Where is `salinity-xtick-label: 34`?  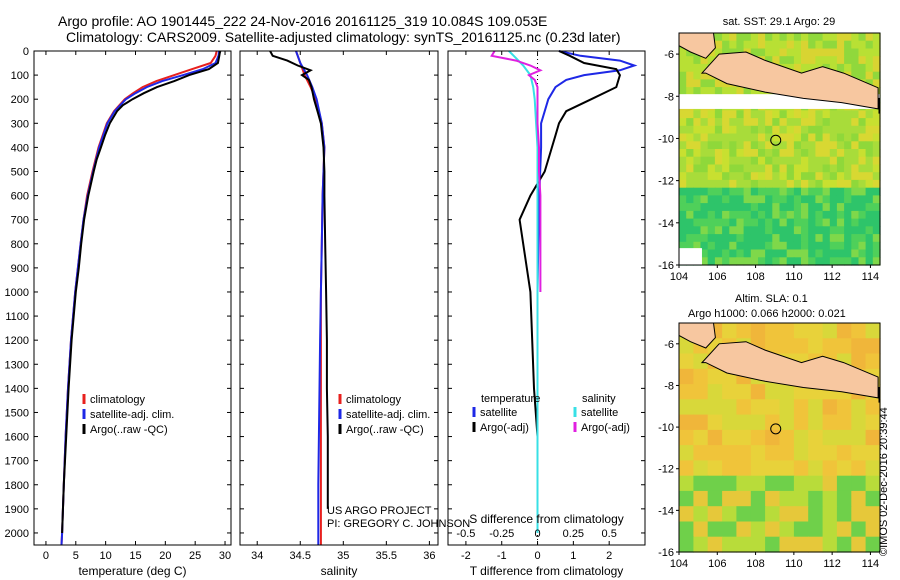
salinity-xtick-label: 34 is located at coordinates (257, 556).